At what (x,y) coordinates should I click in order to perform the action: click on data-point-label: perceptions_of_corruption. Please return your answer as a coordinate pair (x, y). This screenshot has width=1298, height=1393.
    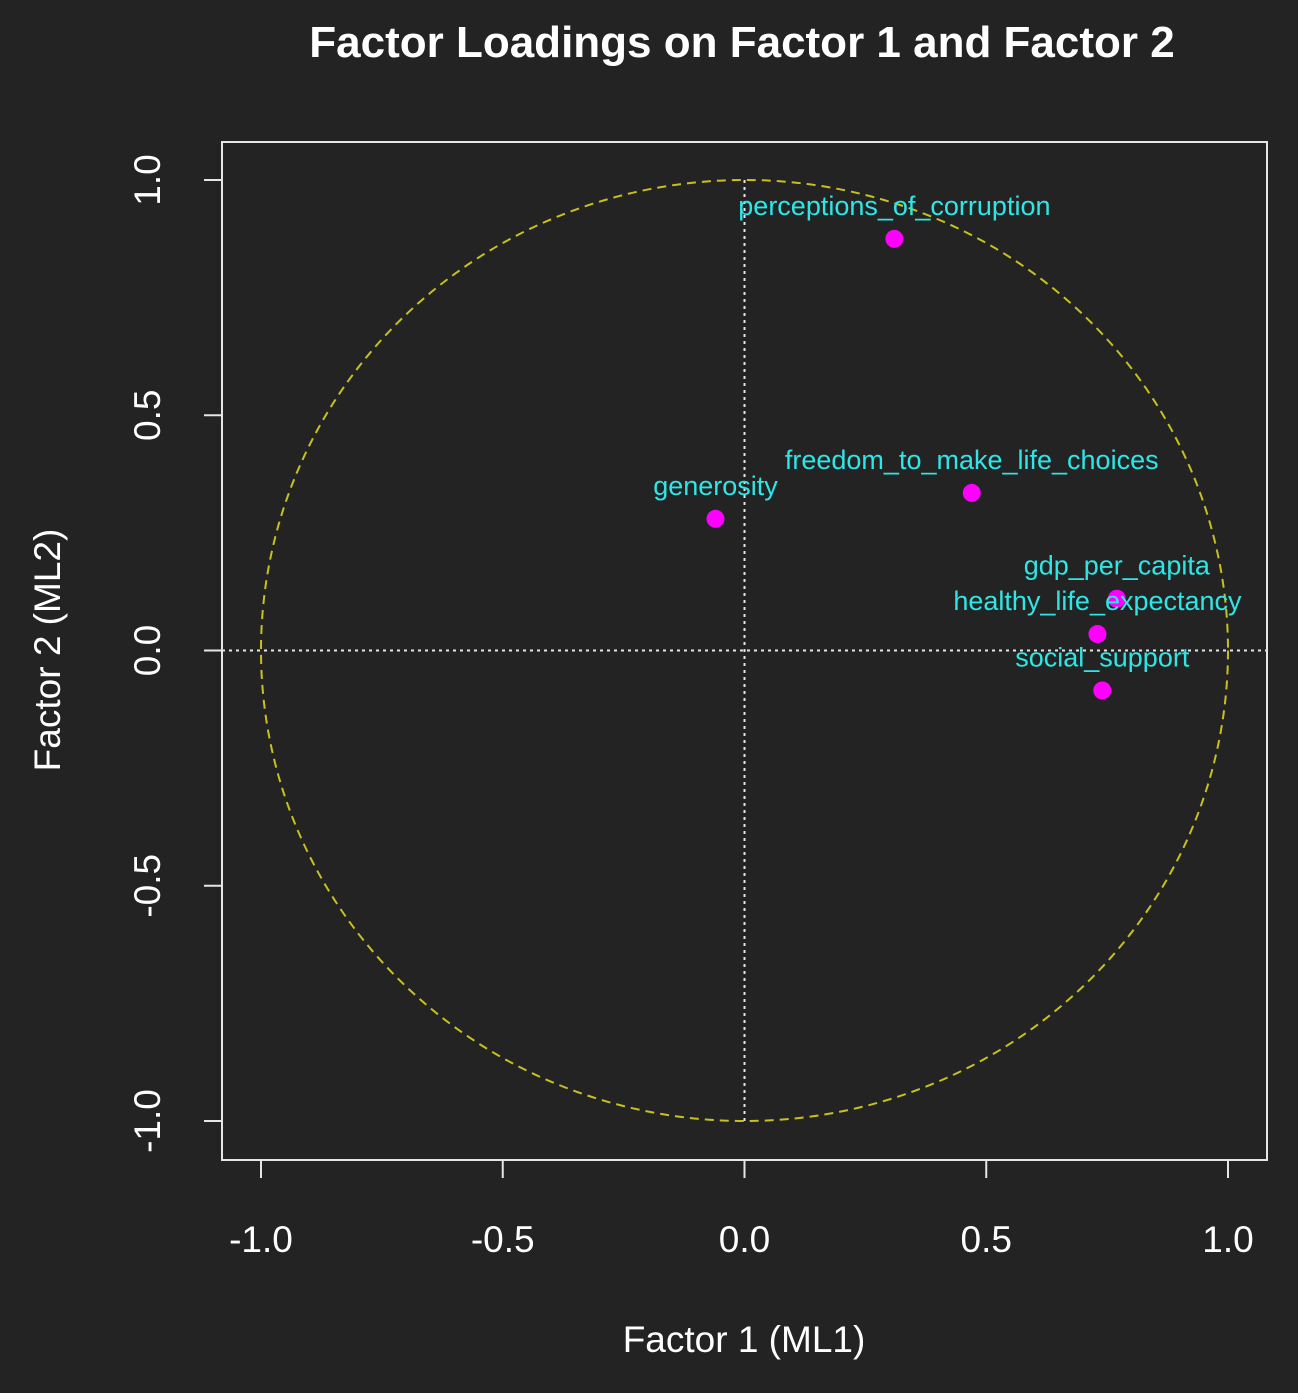
    Looking at the image, I should click on (894, 206).